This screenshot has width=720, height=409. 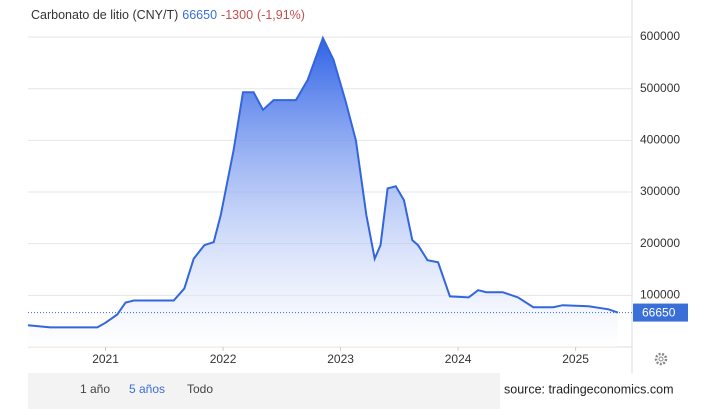 What do you see at coordinates (575, 359) in the screenshot?
I see `x-tick-label: 2025` at bounding box center [575, 359].